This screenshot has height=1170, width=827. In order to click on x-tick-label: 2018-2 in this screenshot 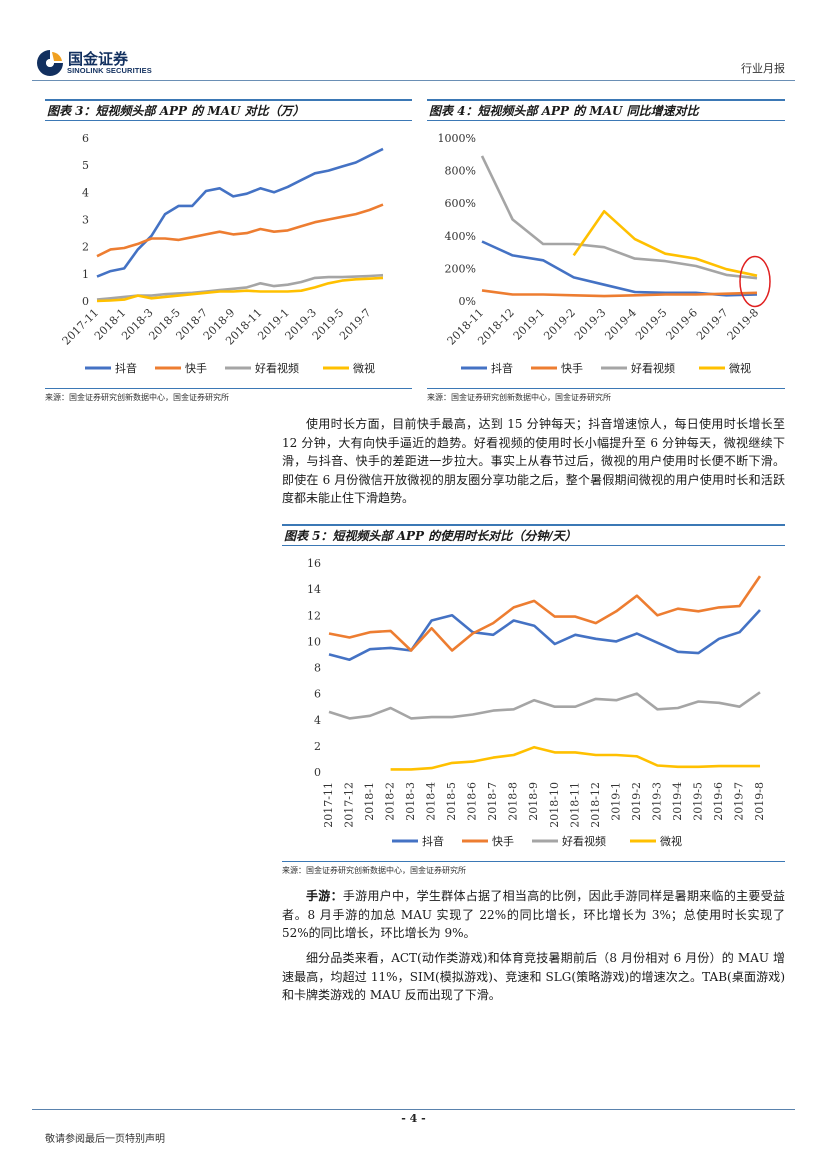, I will do `click(390, 801)`.